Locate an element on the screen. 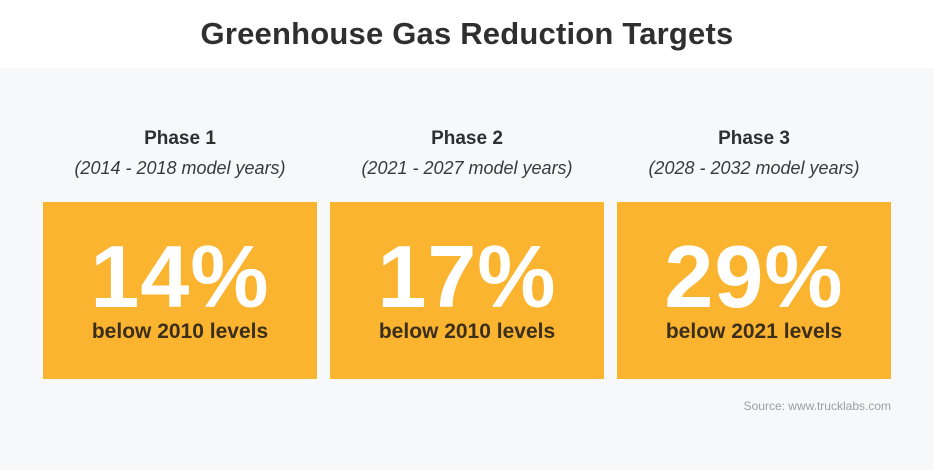 The height and width of the screenshot is (470, 934). phase-3-caption: below 2021 levels is located at coordinates (754, 331).